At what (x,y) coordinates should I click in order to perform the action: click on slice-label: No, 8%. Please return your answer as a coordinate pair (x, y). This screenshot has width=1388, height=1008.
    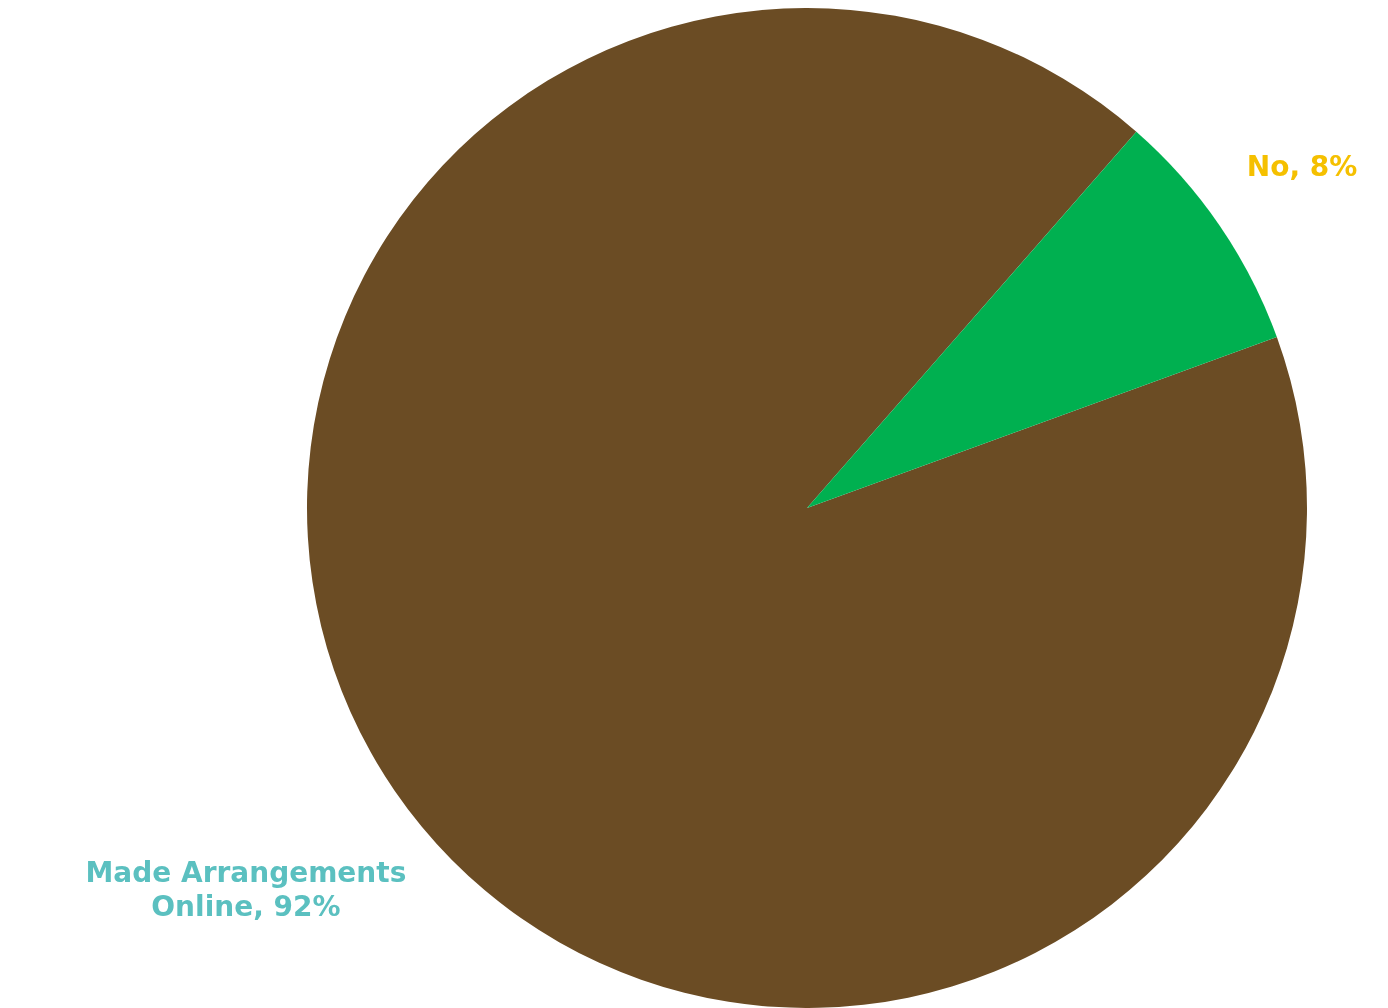
    Looking at the image, I should click on (1302, 167).